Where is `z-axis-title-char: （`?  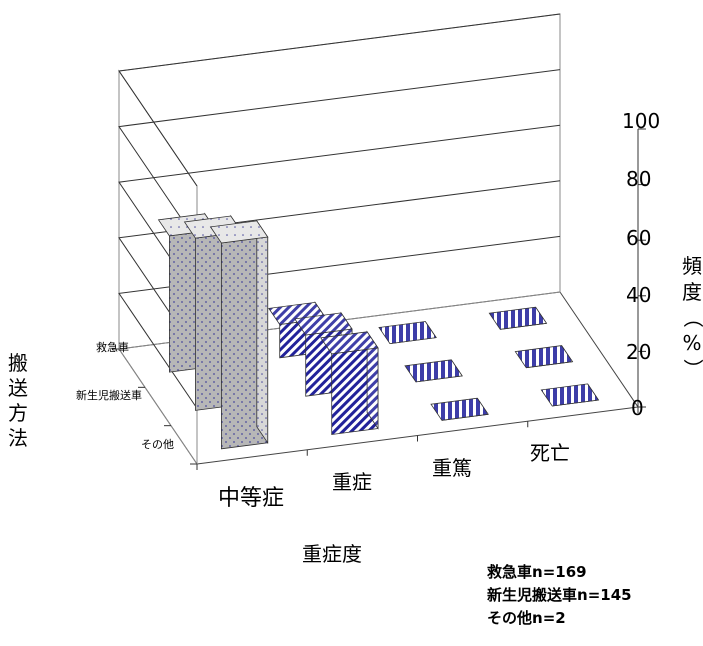
z-axis-title-char: （ is located at coordinates (691, 317).